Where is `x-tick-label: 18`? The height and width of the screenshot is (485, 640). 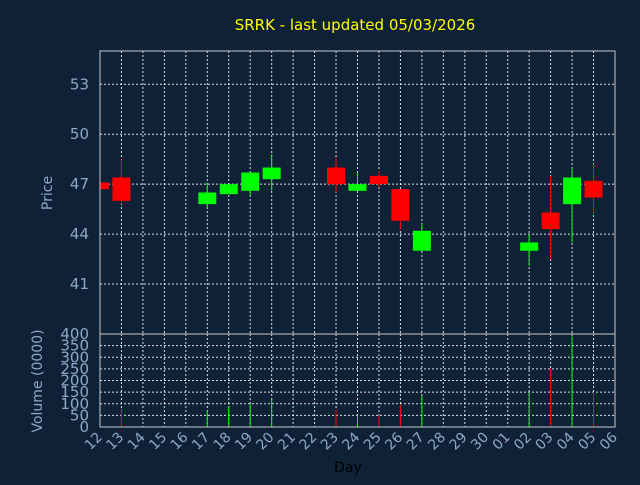 x-tick-label: 18 is located at coordinates (223, 442).